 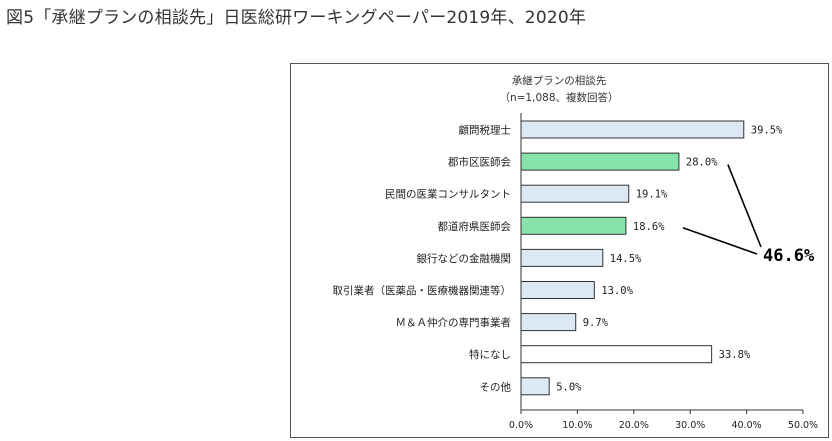 What do you see at coordinates (559, 80) in the screenshot?
I see `chart-title: 承継プランの相談先` at bounding box center [559, 80].